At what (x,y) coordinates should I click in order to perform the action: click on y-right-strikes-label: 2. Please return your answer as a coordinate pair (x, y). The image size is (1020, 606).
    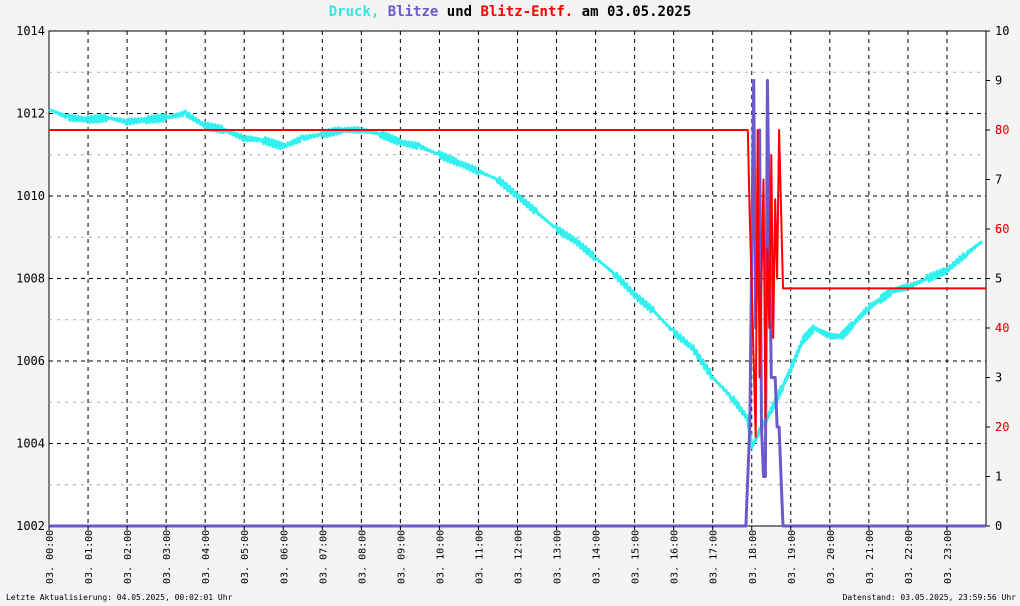
    Looking at the image, I should click on (998, 427).